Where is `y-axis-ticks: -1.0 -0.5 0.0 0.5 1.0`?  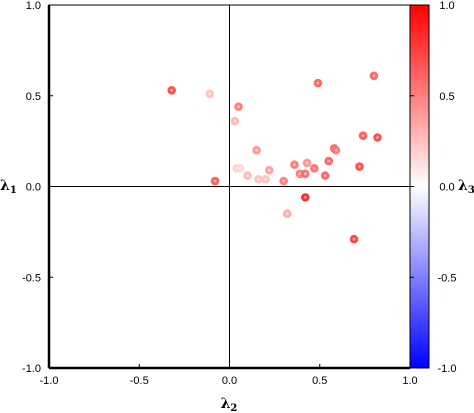
y-axis-ticks: -1.0 -0.5 0.0 0.5 1.0 is located at coordinates (37, 187).